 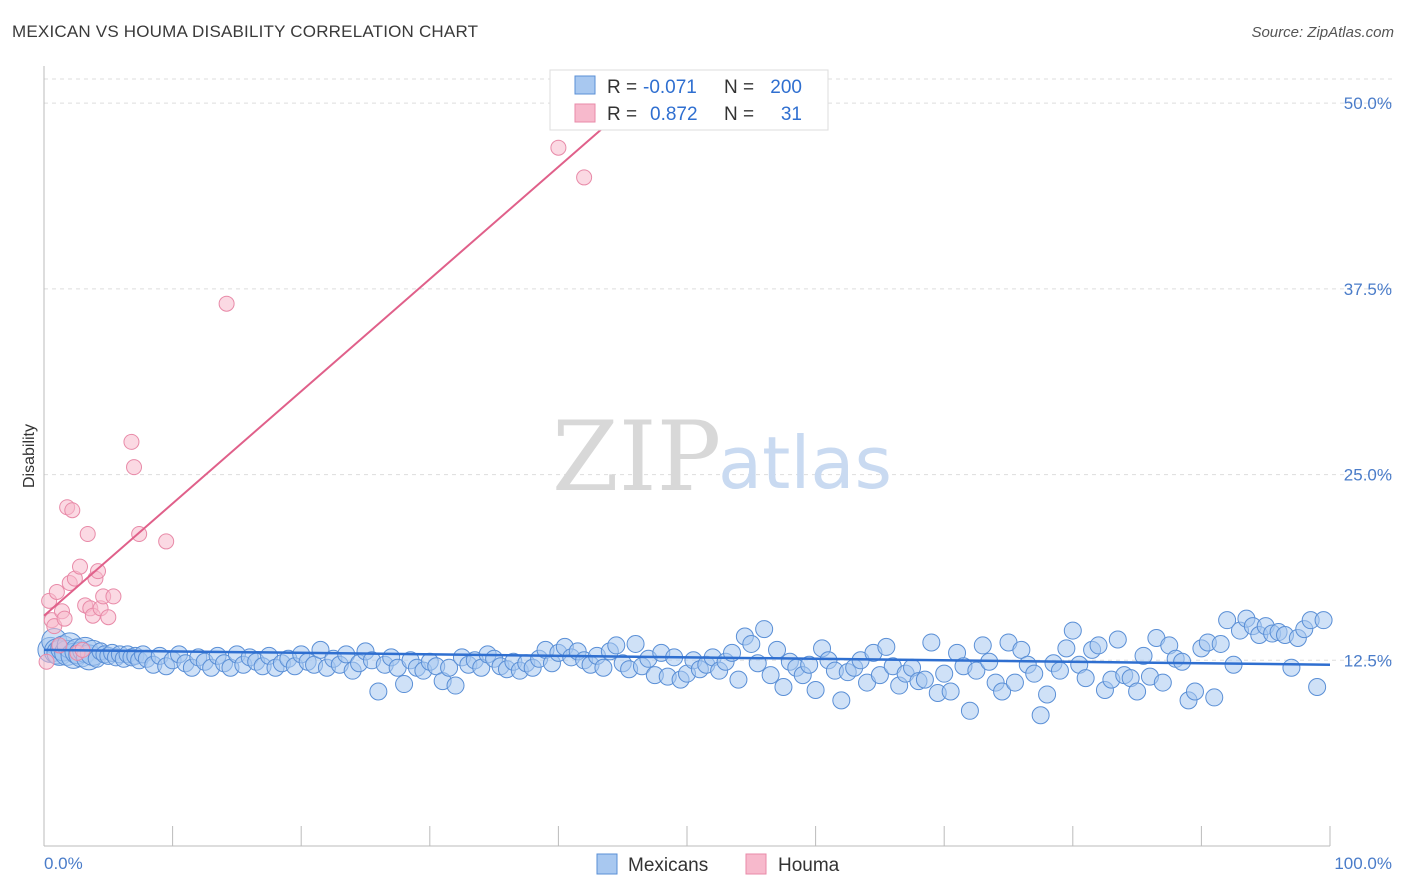 I want to click on series-legend: Mexicans Houma, so click(x=718, y=864).